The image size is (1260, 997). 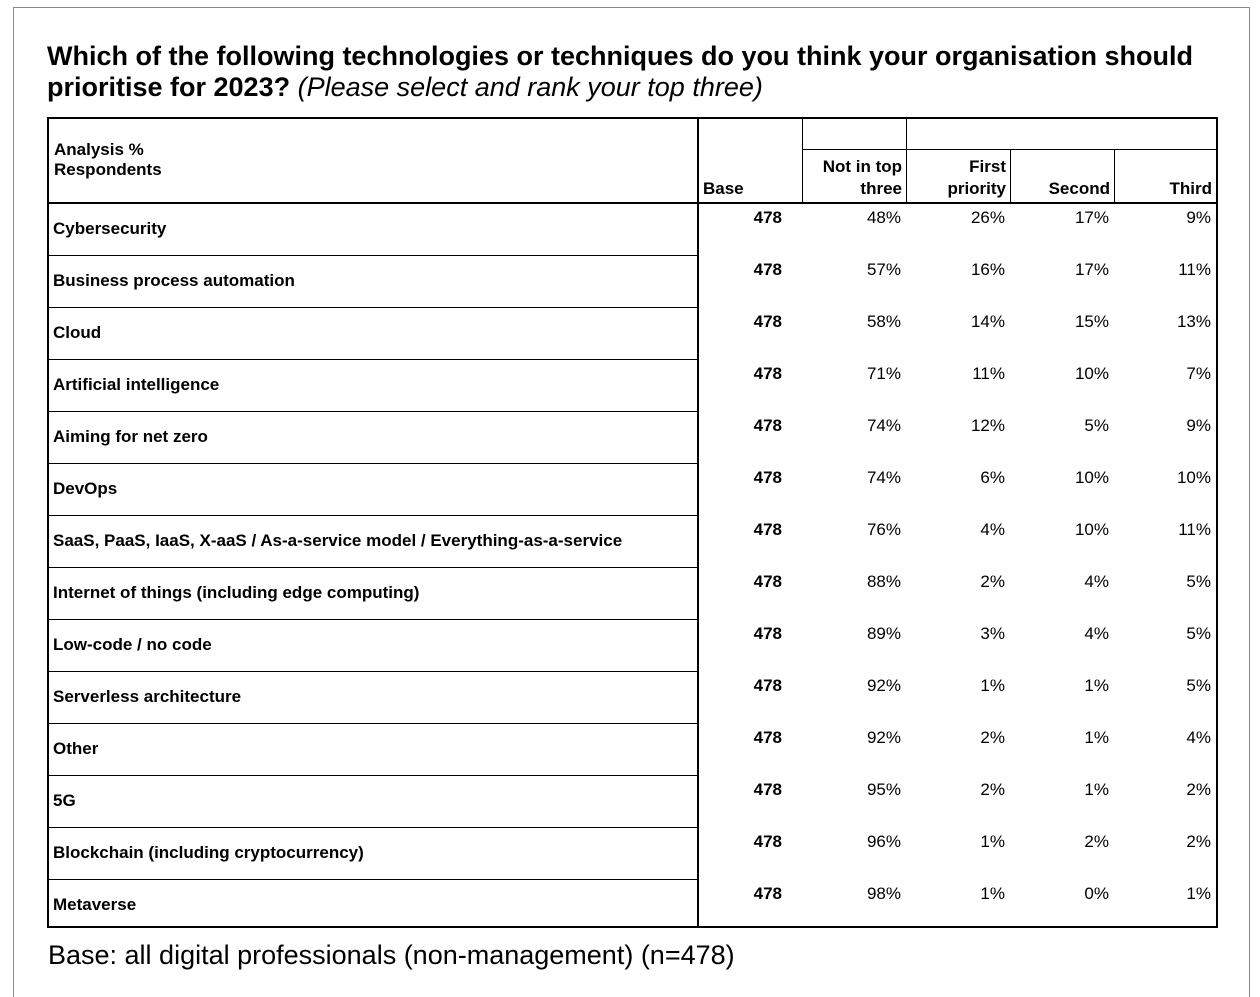 I want to click on col-header-third: Third, so click(x=1191, y=188).